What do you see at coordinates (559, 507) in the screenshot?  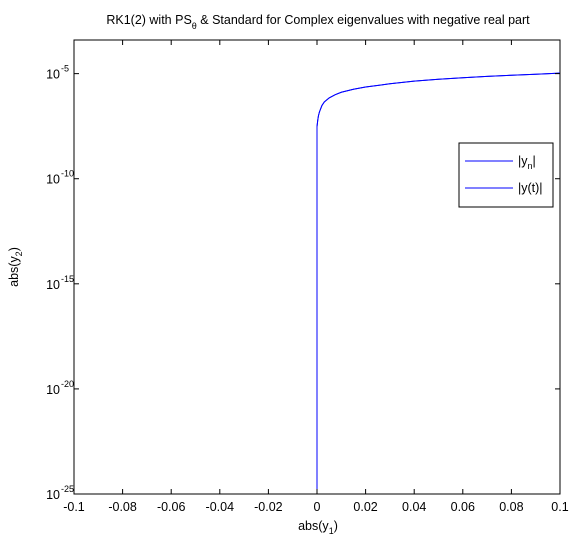 I see `x-tick-label: 0.1` at bounding box center [559, 507].